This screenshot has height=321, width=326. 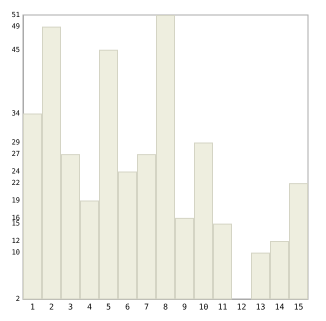 I want to click on x-tick-label: 1, so click(x=33, y=307).